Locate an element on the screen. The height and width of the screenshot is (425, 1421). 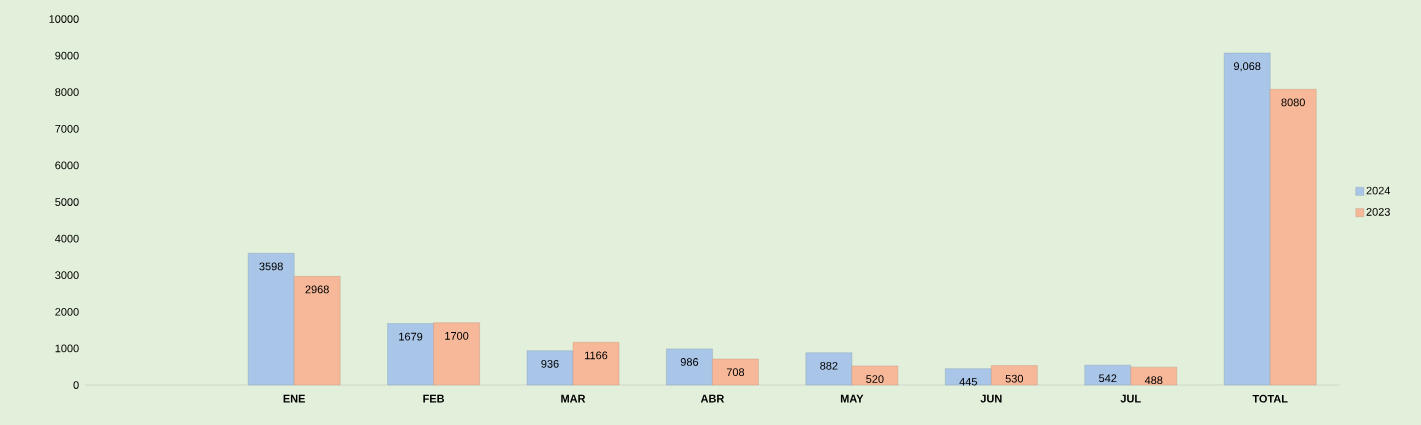
data-label: 445 is located at coordinates (968, 381).